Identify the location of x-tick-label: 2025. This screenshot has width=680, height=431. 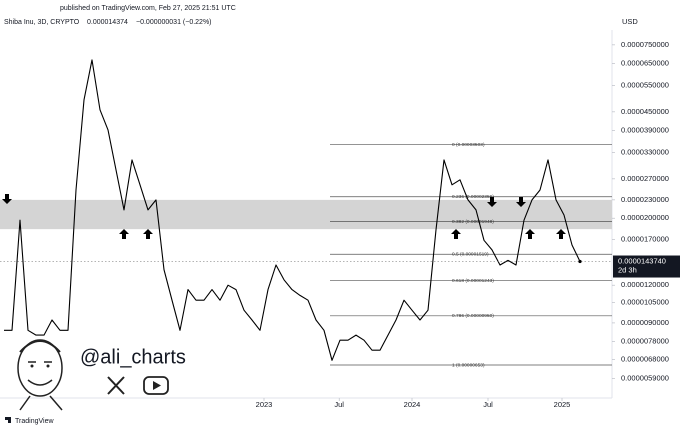
(562, 404).